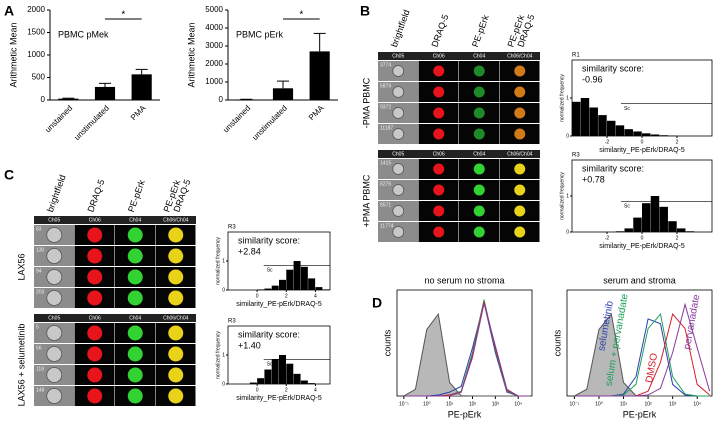 This screenshot has width=723, height=426. Describe the element at coordinates (567, 98) in the screenshot. I see `y-tick-label: 1` at that location.